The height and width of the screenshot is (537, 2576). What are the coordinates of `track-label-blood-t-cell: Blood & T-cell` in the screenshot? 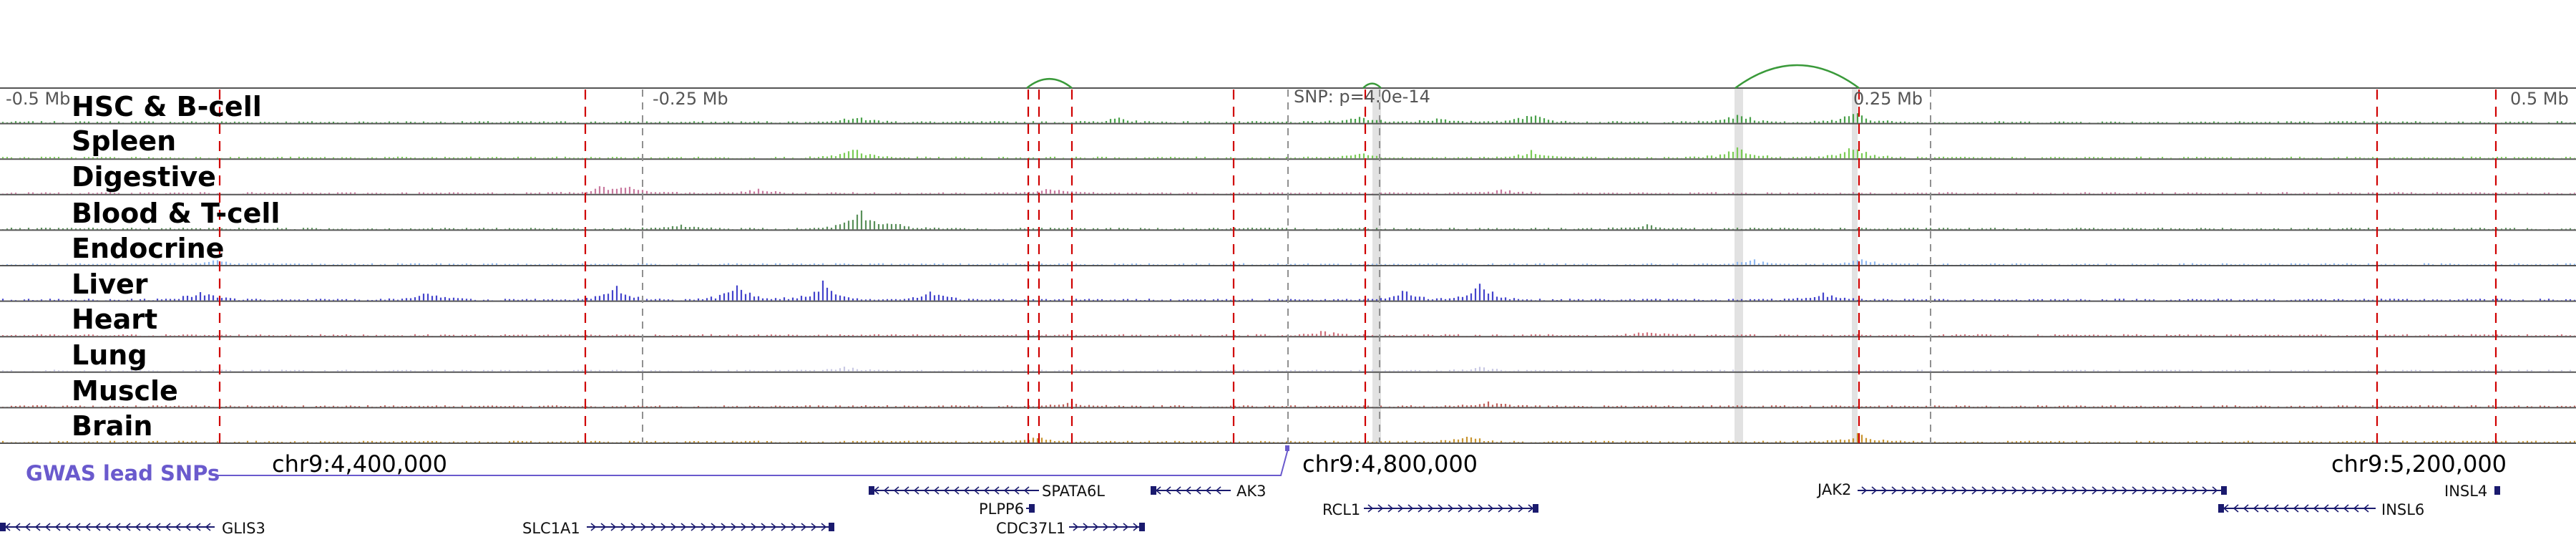 It's located at (176, 213).